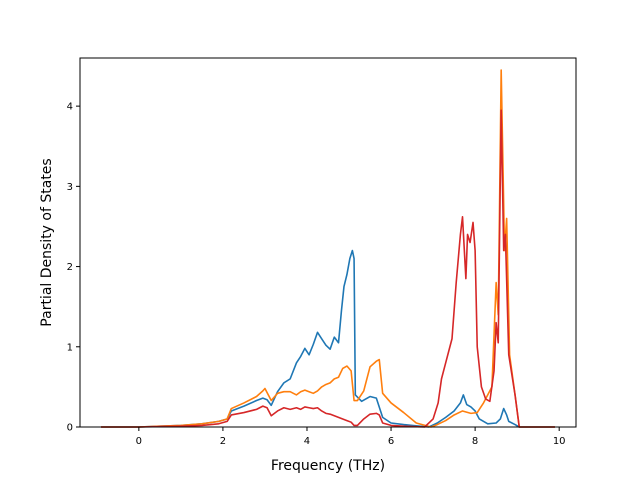 The width and height of the screenshot is (640, 480). What do you see at coordinates (73, 268) in the screenshot?
I see `y-axis-ticks: 0 1 2 3 4` at bounding box center [73, 268].